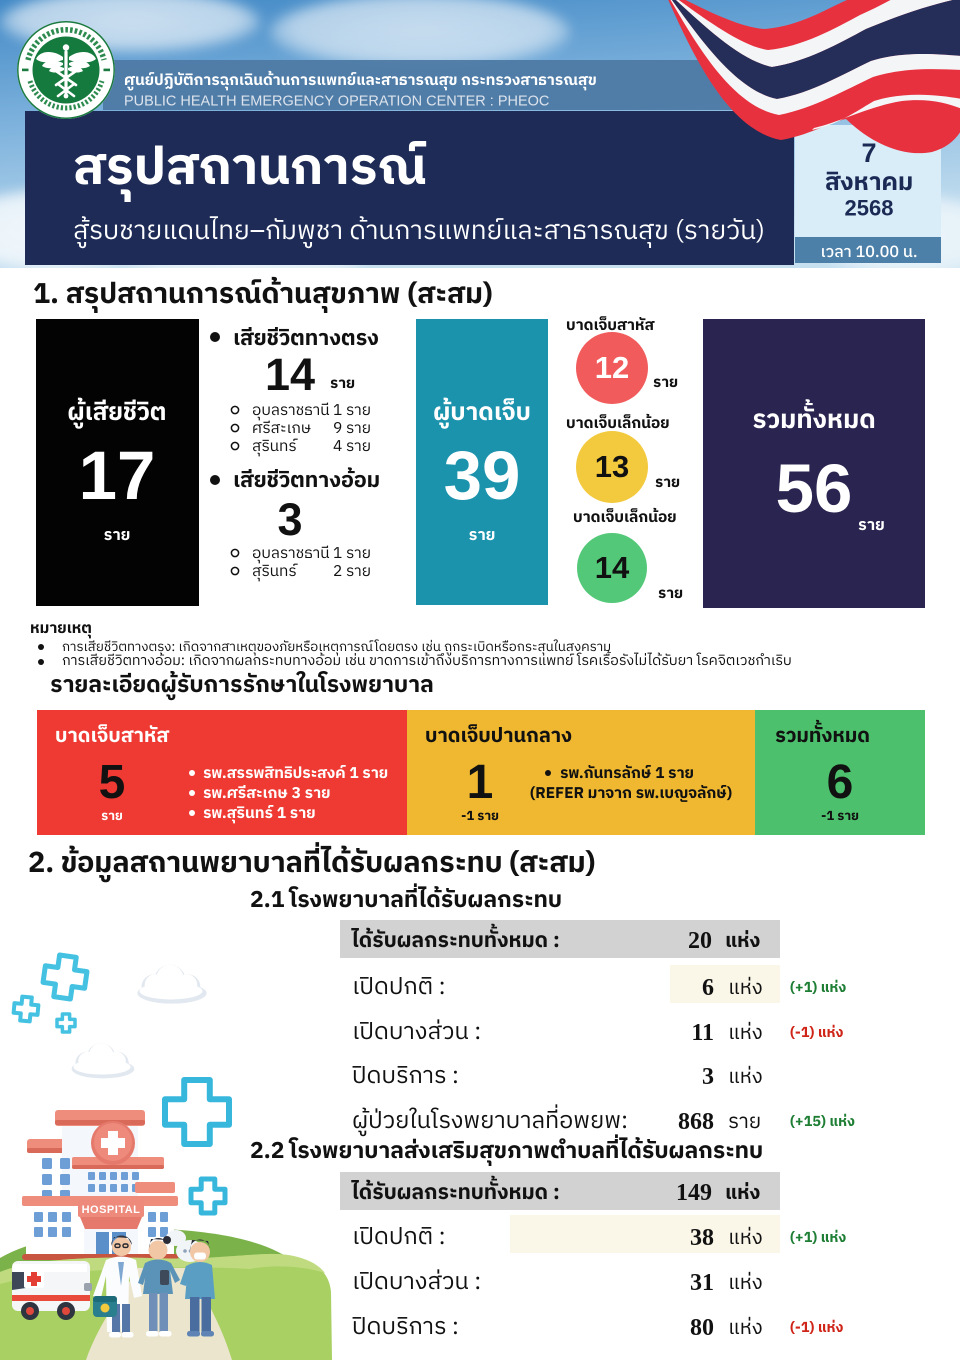 The width and height of the screenshot is (960, 1365). I want to click on svg-text: HOSPITAL, so click(111, 1210).